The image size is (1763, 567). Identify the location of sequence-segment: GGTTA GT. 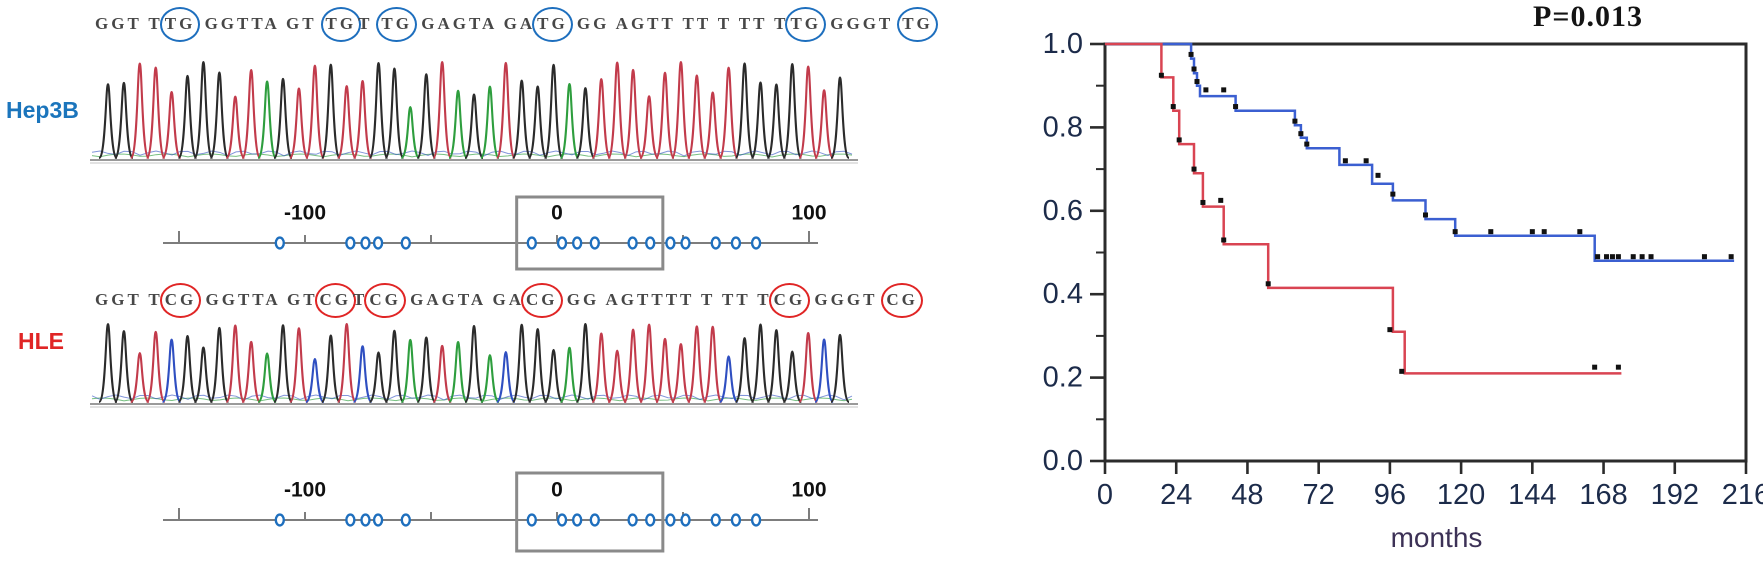
(258, 299).